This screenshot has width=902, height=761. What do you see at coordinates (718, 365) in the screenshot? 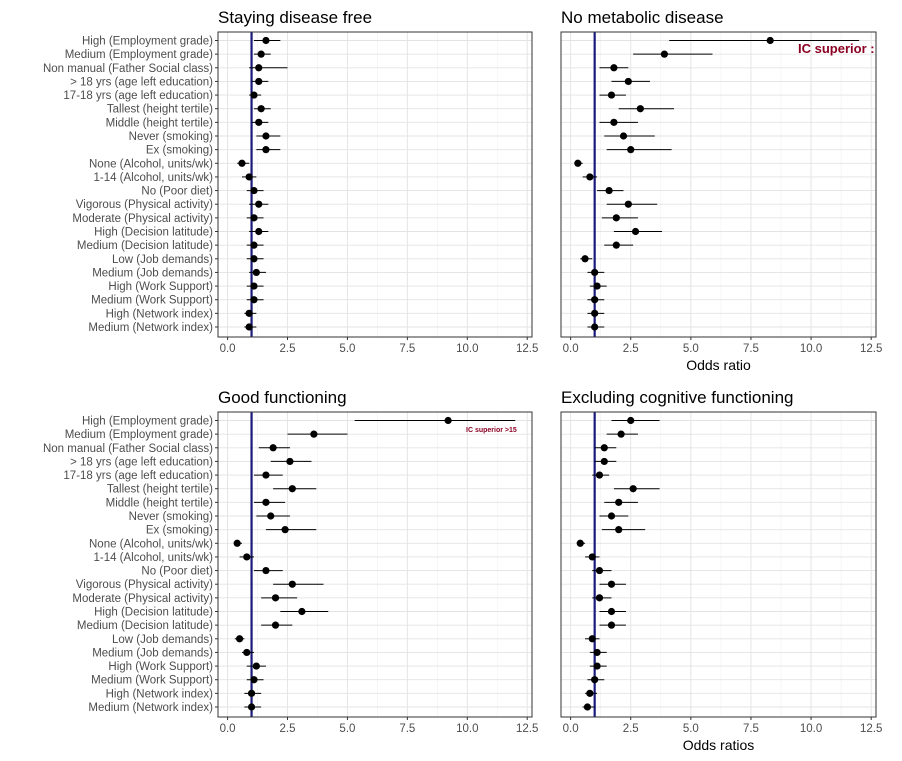
I see `x-axis-label: Odds ratio` at bounding box center [718, 365].